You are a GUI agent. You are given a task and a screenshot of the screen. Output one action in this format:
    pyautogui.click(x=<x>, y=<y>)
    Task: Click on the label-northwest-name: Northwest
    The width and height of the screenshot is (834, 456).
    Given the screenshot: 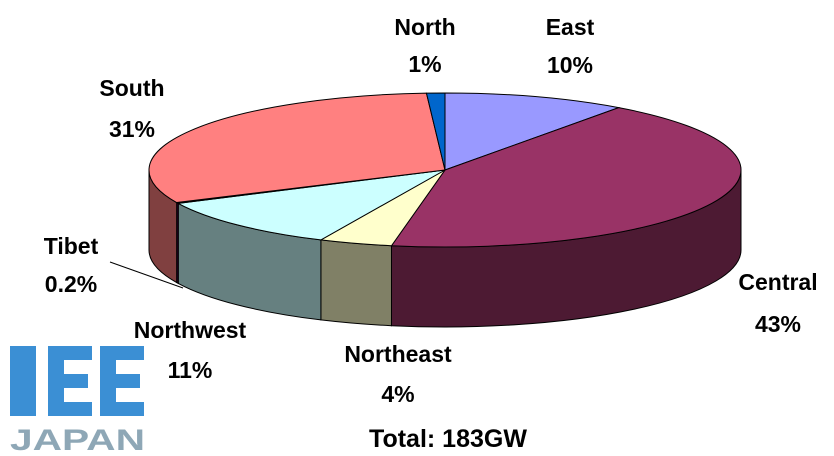 What is the action you would take?
    pyautogui.click(x=190, y=330)
    